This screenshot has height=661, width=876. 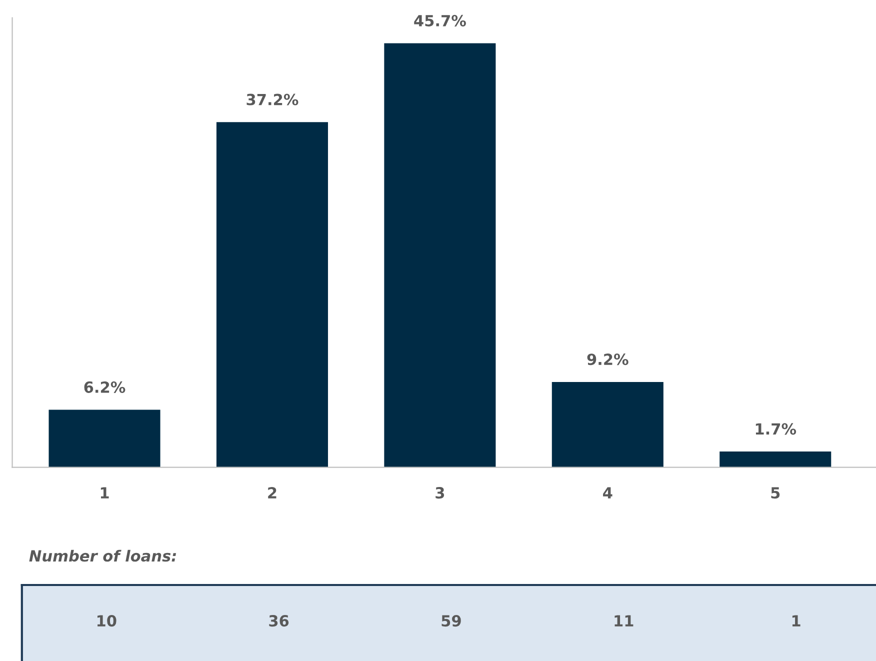 What do you see at coordinates (102, 556) in the screenshot?
I see `text: Number of loans:` at bounding box center [102, 556].